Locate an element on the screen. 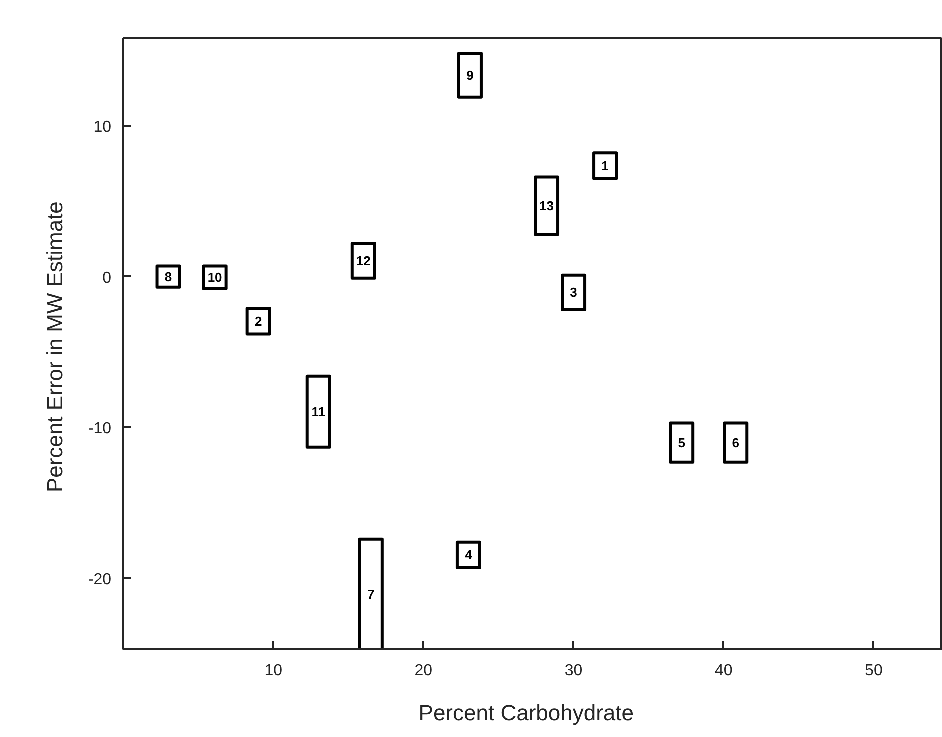 The width and height of the screenshot is (942, 737). annotation: 8 is located at coordinates (168, 276).